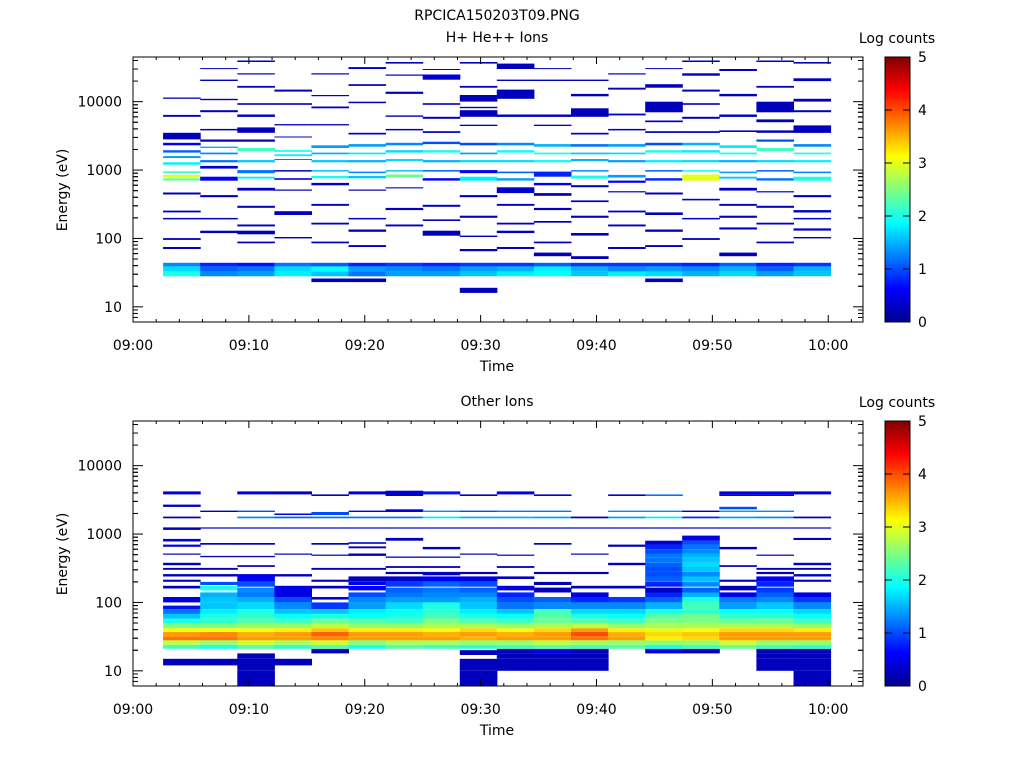  Describe the element at coordinates (63, 190) in the screenshot. I see `y-axis-label: Energy (eV)` at that location.